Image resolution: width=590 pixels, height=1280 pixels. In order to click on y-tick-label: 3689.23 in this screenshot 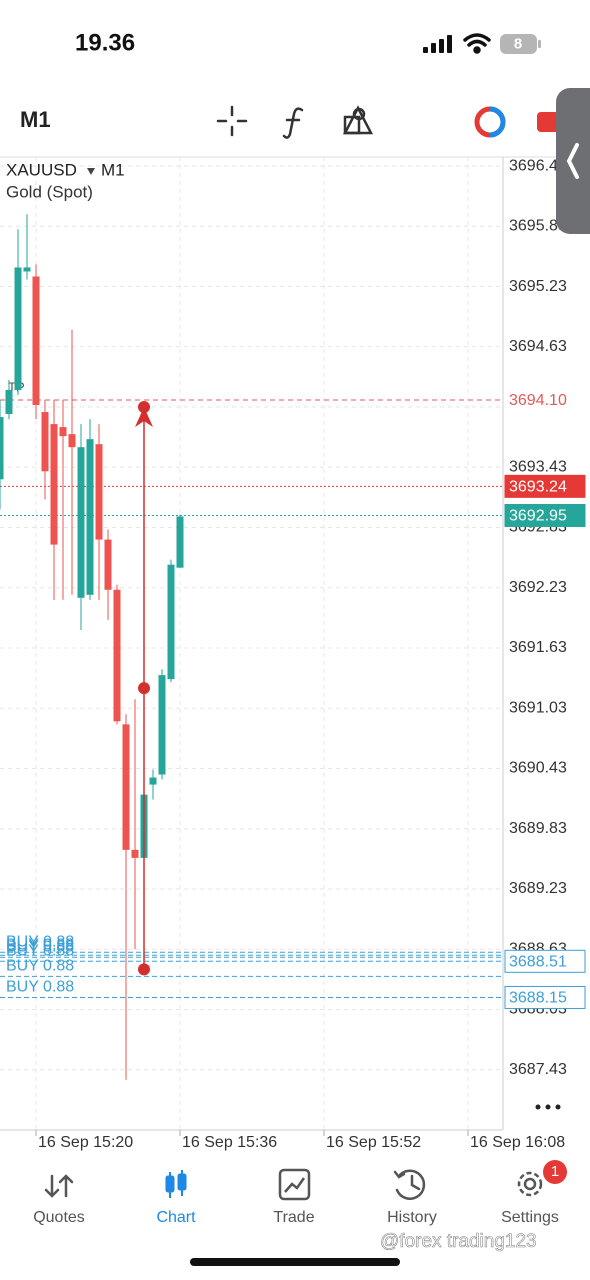, I will do `click(538, 888)`.